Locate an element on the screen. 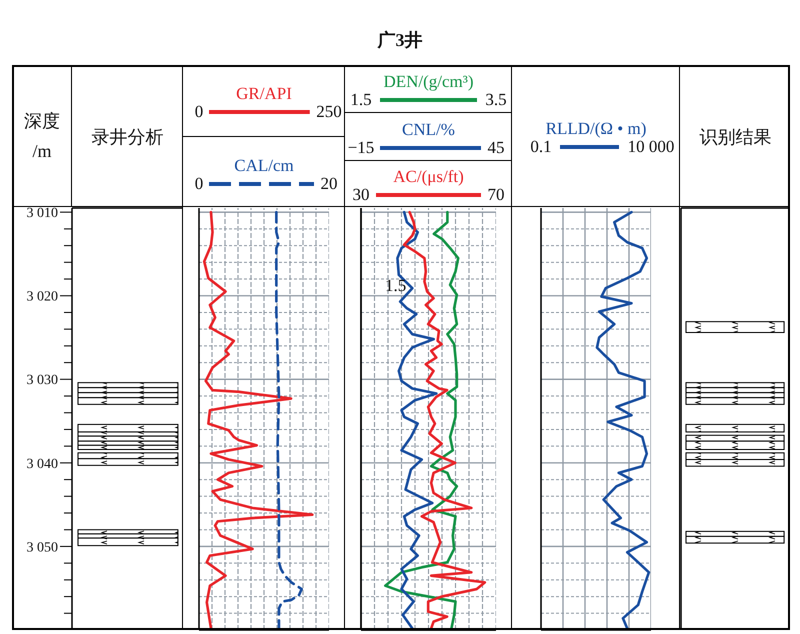  x2-tick-label: 20 is located at coordinates (329, 183).